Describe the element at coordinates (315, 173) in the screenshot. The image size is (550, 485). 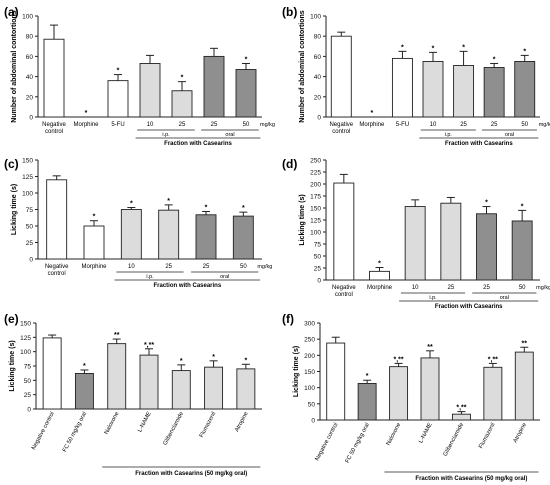
I see `y-tick-label: 225` at that location.